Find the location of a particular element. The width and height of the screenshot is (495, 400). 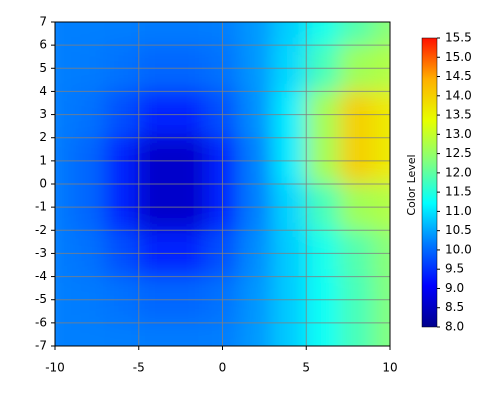

colorbar-tick-label: 15.5 is located at coordinates (458, 38).